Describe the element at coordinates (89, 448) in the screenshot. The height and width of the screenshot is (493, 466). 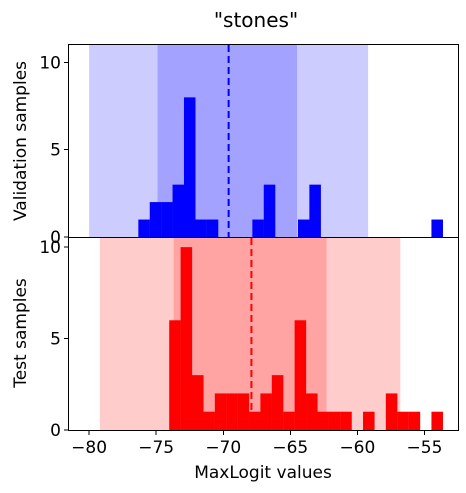
I see `x-tick-label-0: −80` at that location.